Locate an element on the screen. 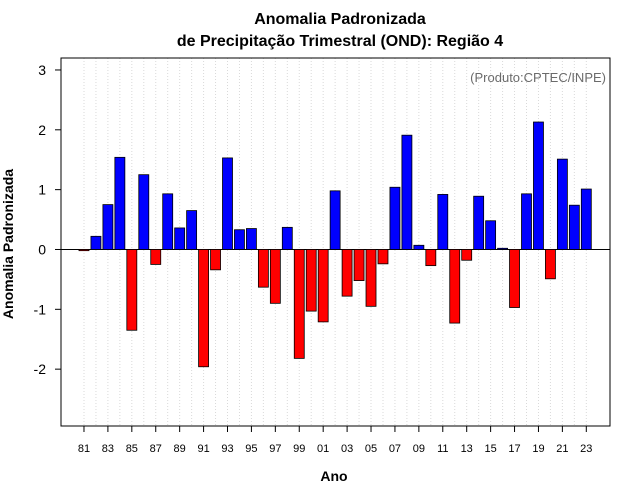 This screenshot has height=500, width=640. x-tick-label: 99 is located at coordinates (299, 449).